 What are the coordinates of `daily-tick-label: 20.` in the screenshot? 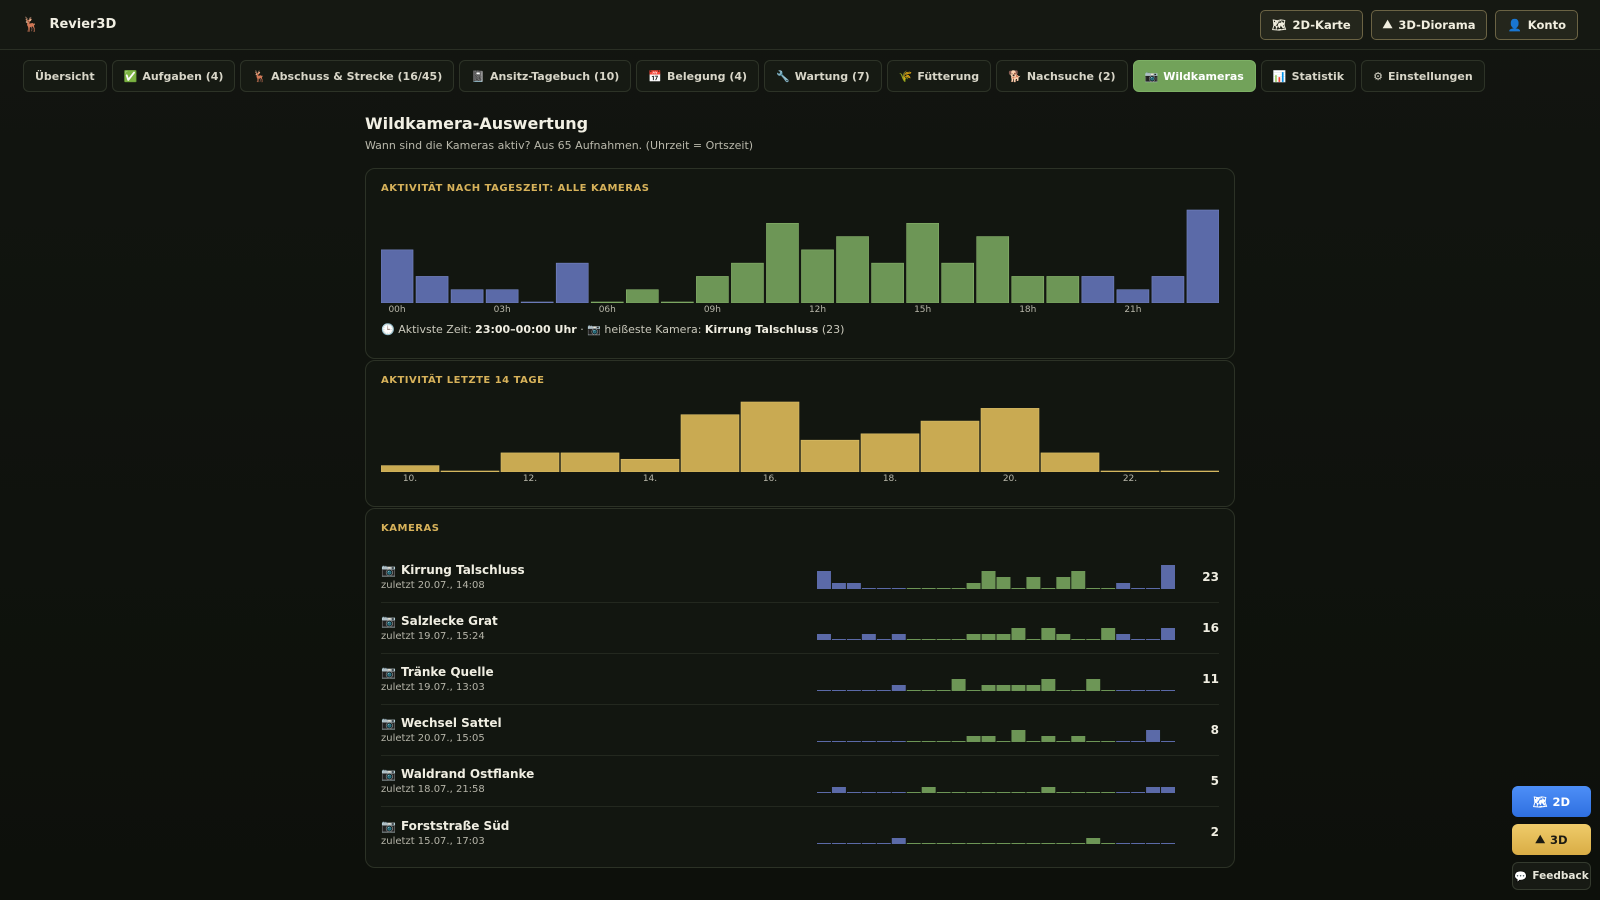 It's located at (1010, 479).